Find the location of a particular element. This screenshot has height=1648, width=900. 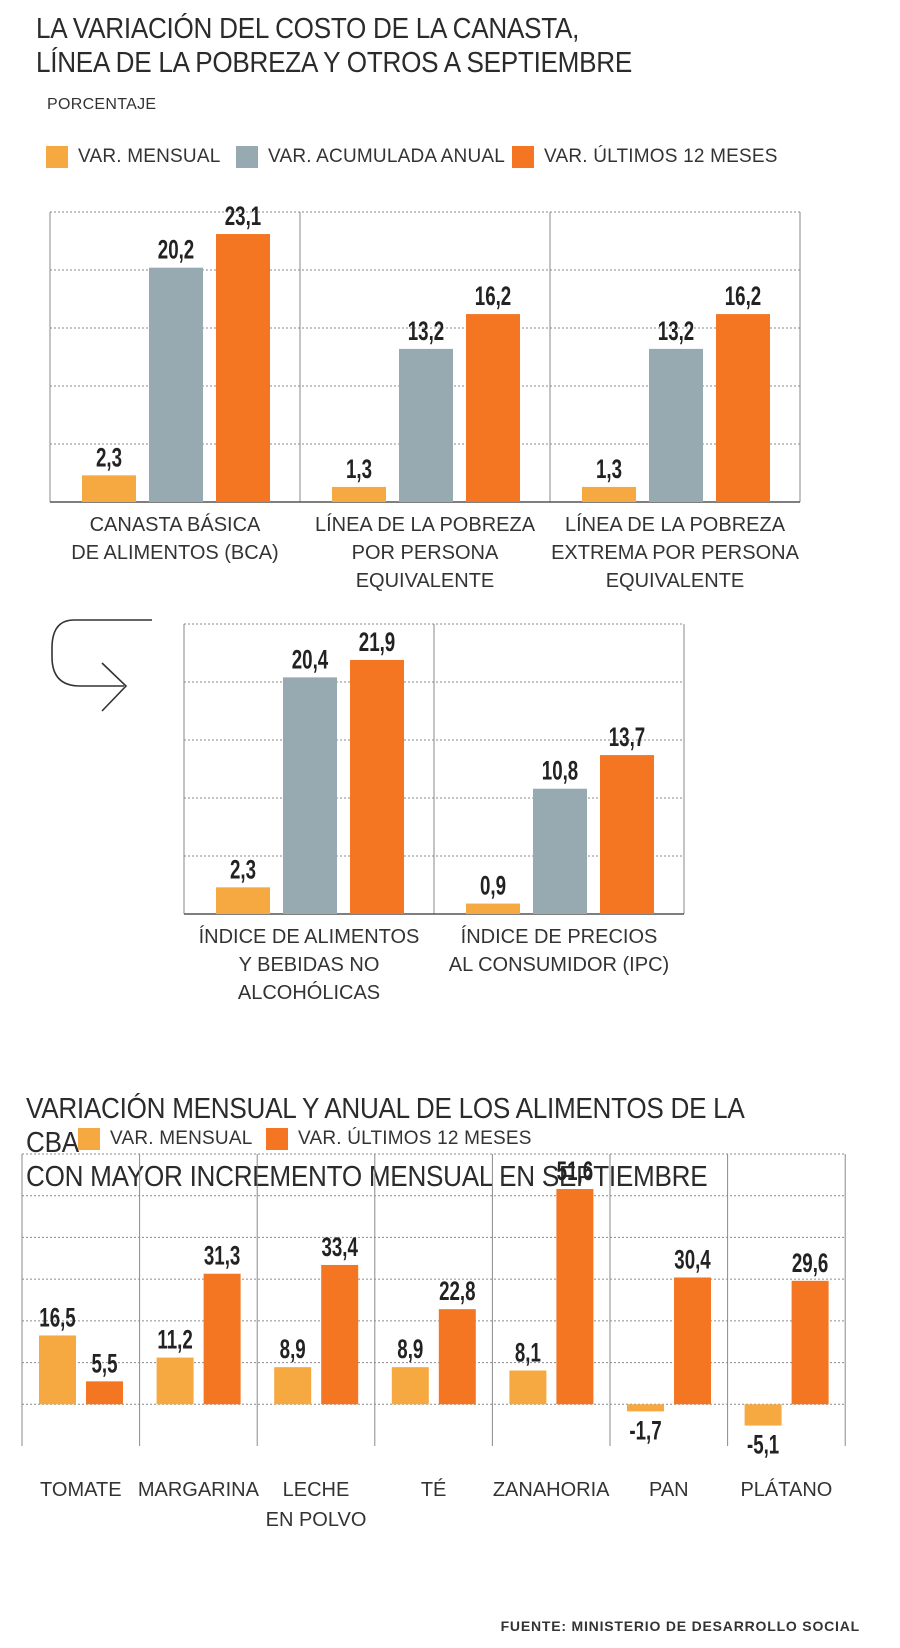

legend3-item-var-12-meses: VAR. ÚLTIMOS 12 MESES is located at coordinates (399, 1139).